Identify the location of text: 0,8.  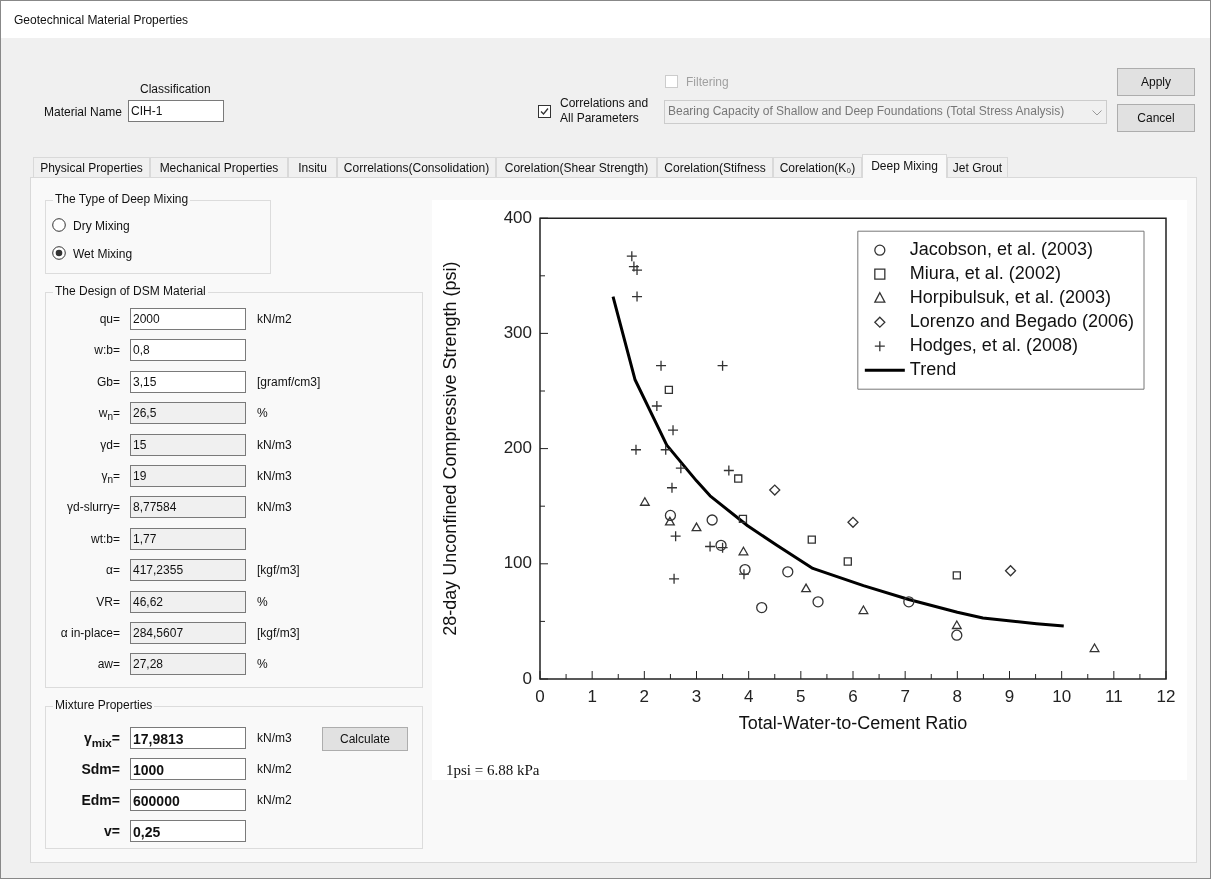
(141, 350).